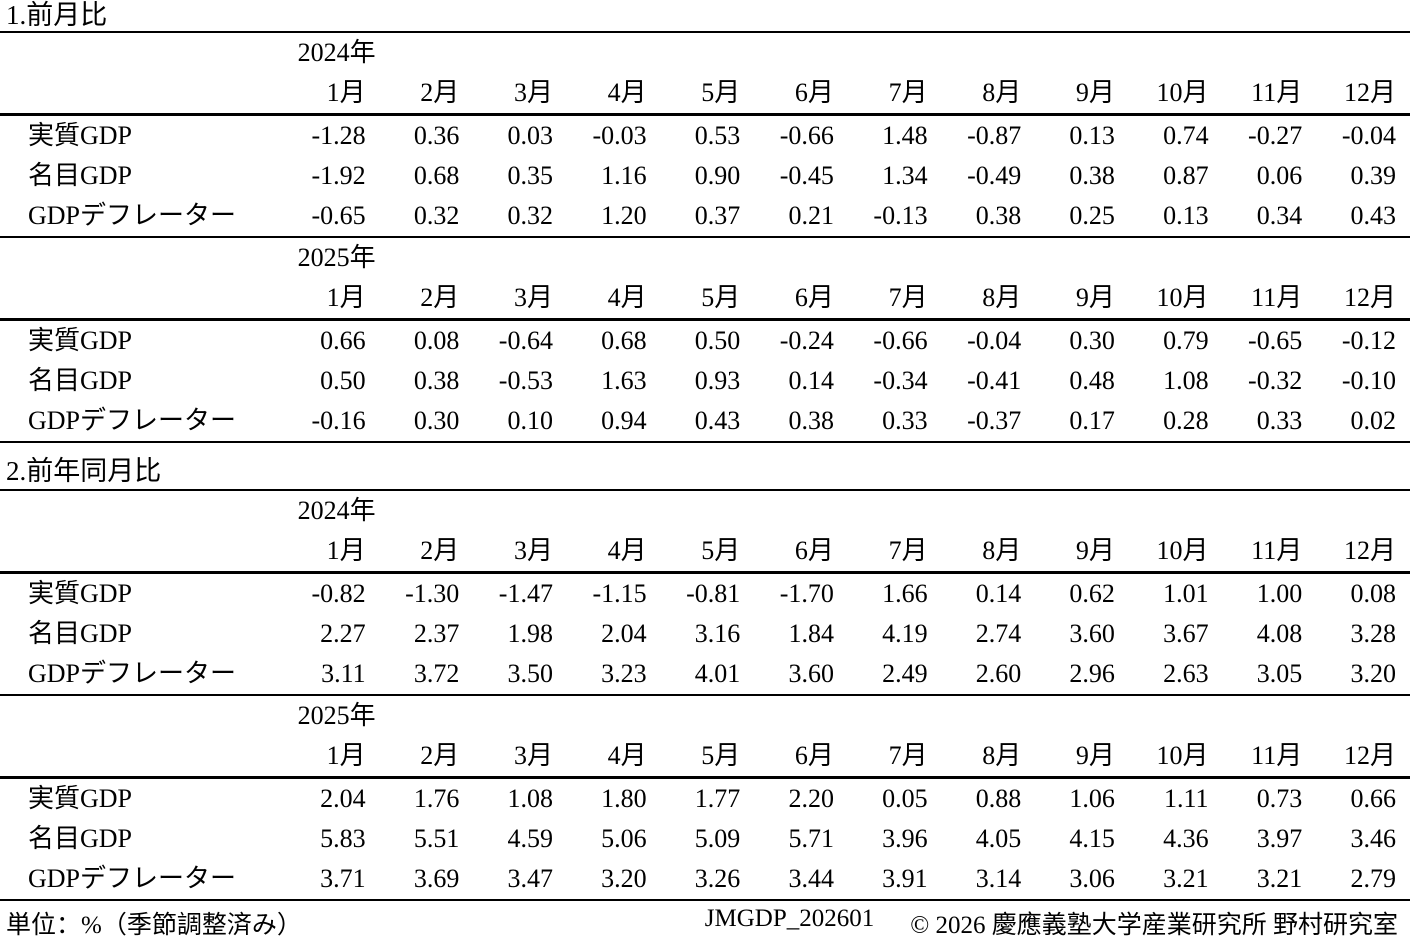  What do you see at coordinates (1186, 380) in the screenshot?
I see `data-cell: 1.08` at bounding box center [1186, 380].